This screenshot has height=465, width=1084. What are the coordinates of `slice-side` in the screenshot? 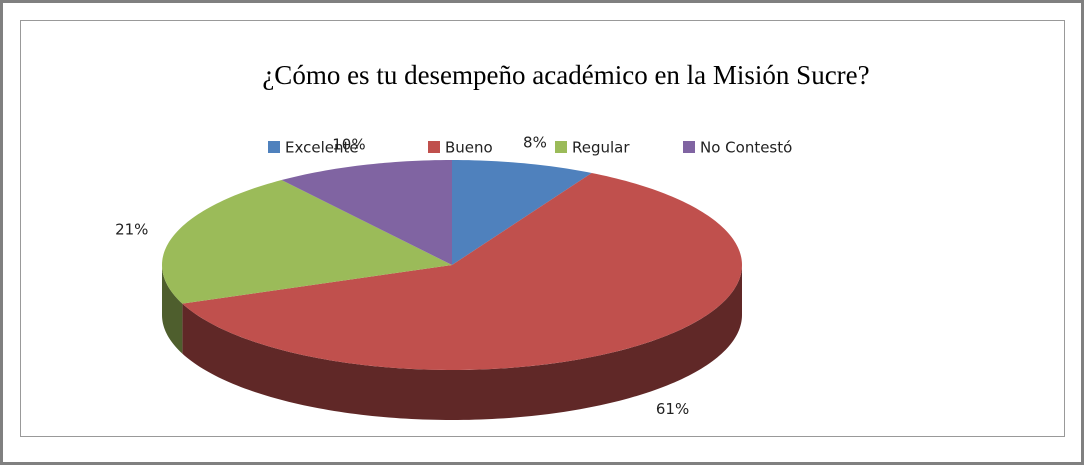 It's located at (172, 309).